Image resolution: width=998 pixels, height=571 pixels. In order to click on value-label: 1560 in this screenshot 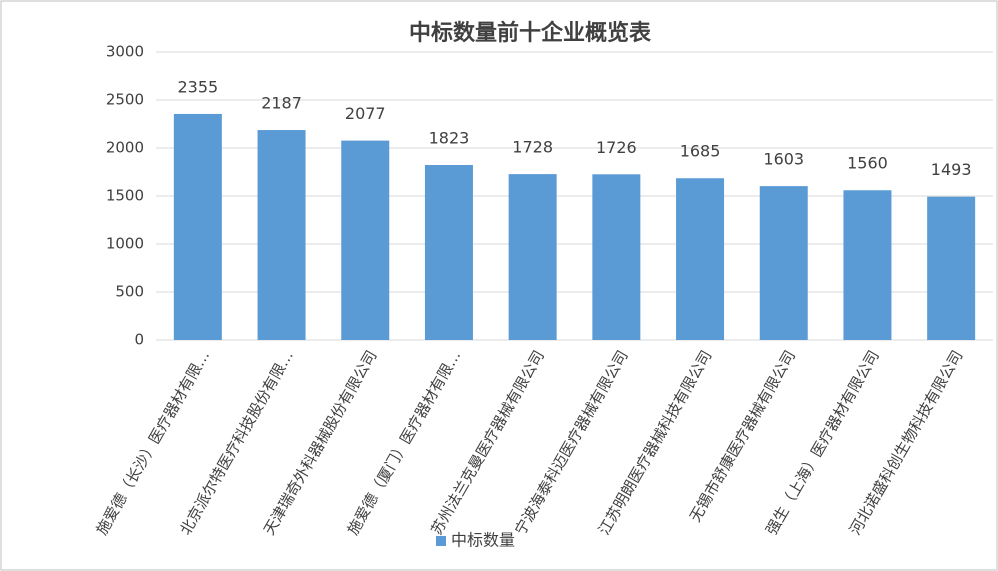, I will do `click(867, 163)`.